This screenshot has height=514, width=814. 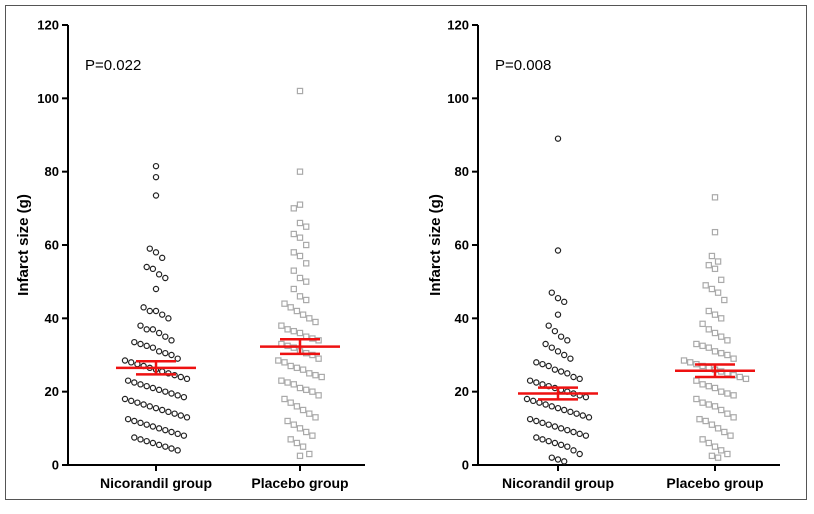 What do you see at coordinates (558, 483) in the screenshot?
I see `x-category-label-nicorandil: Nicorandil group` at bounding box center [558, 483].